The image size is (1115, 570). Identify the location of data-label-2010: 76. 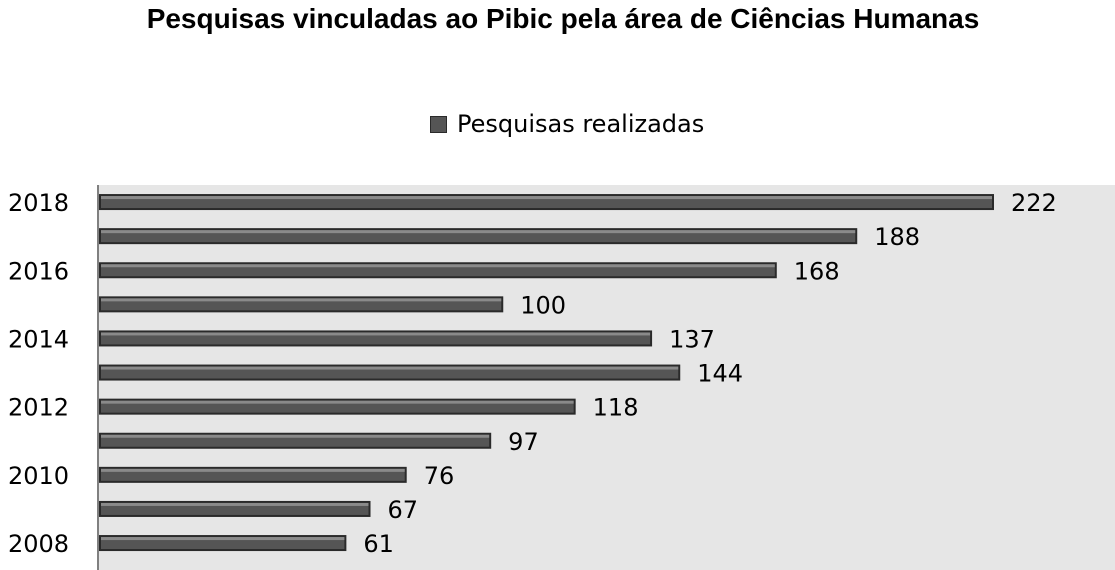
(439, 476).